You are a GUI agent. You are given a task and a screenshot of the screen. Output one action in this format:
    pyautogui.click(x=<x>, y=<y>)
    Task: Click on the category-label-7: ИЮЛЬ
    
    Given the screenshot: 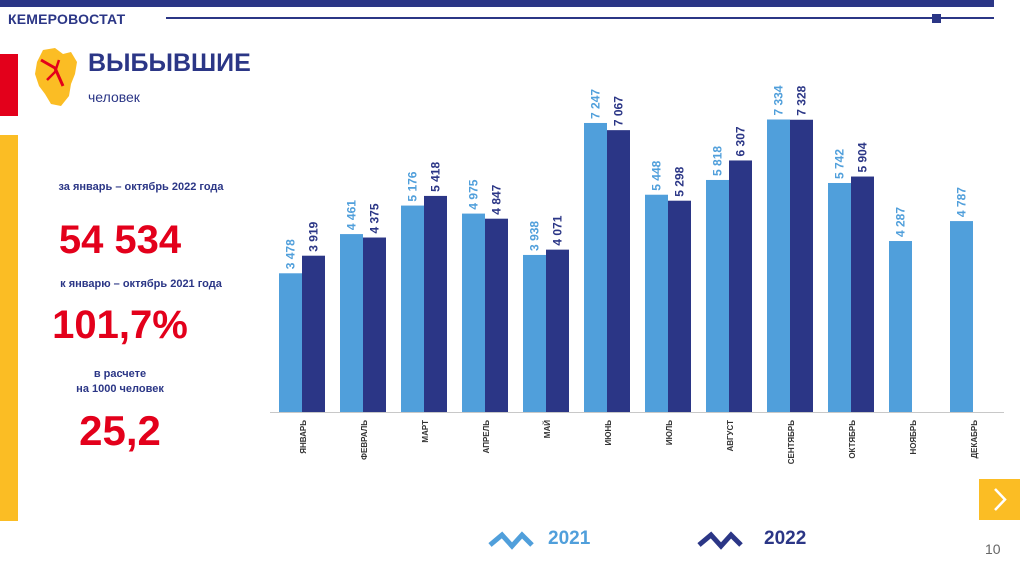 What is the action you would take?
    pyautogui.click(x=669, y=432)
    